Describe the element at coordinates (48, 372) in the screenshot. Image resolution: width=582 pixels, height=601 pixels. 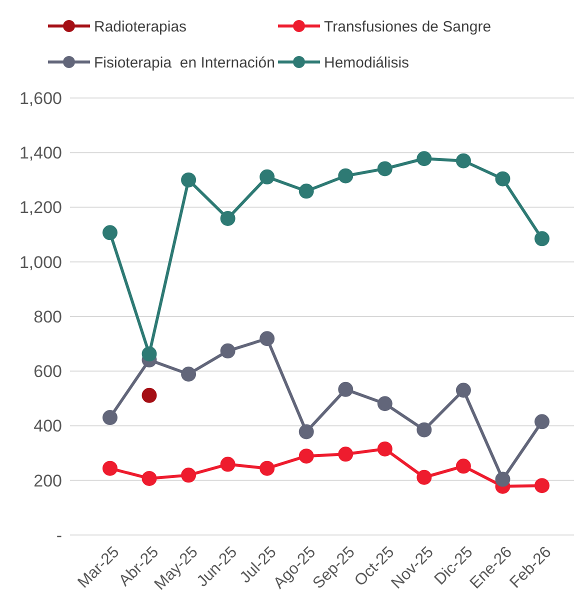
I see `y-tick-label: 600` at that location.